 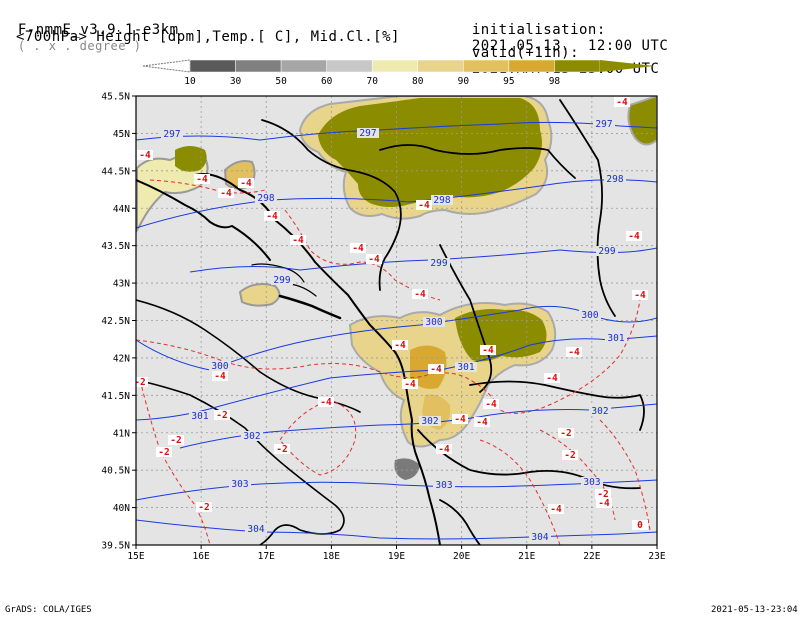 I want to click on footer-timestamp: 2021-05-13-23:04, so click(x=754, y=610).